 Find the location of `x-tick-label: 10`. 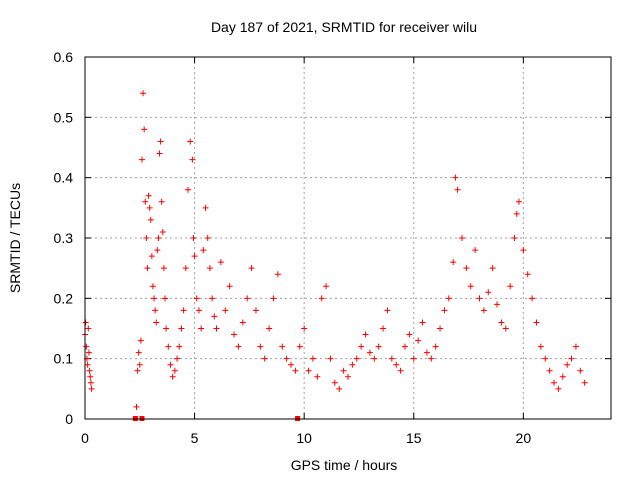

x-tick-label: 10 is located at coordinates (304, 438).